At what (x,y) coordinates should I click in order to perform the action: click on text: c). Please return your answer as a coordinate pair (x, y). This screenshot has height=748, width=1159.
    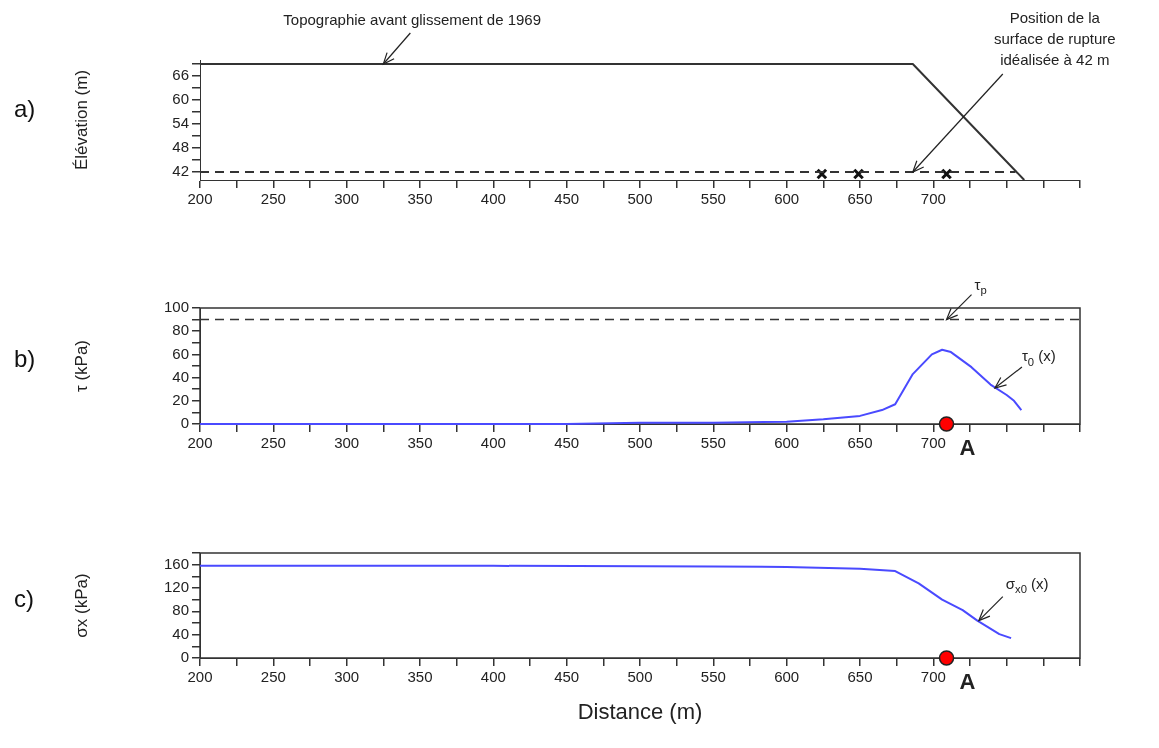
    Looking at the image, I should click on (24, 599).